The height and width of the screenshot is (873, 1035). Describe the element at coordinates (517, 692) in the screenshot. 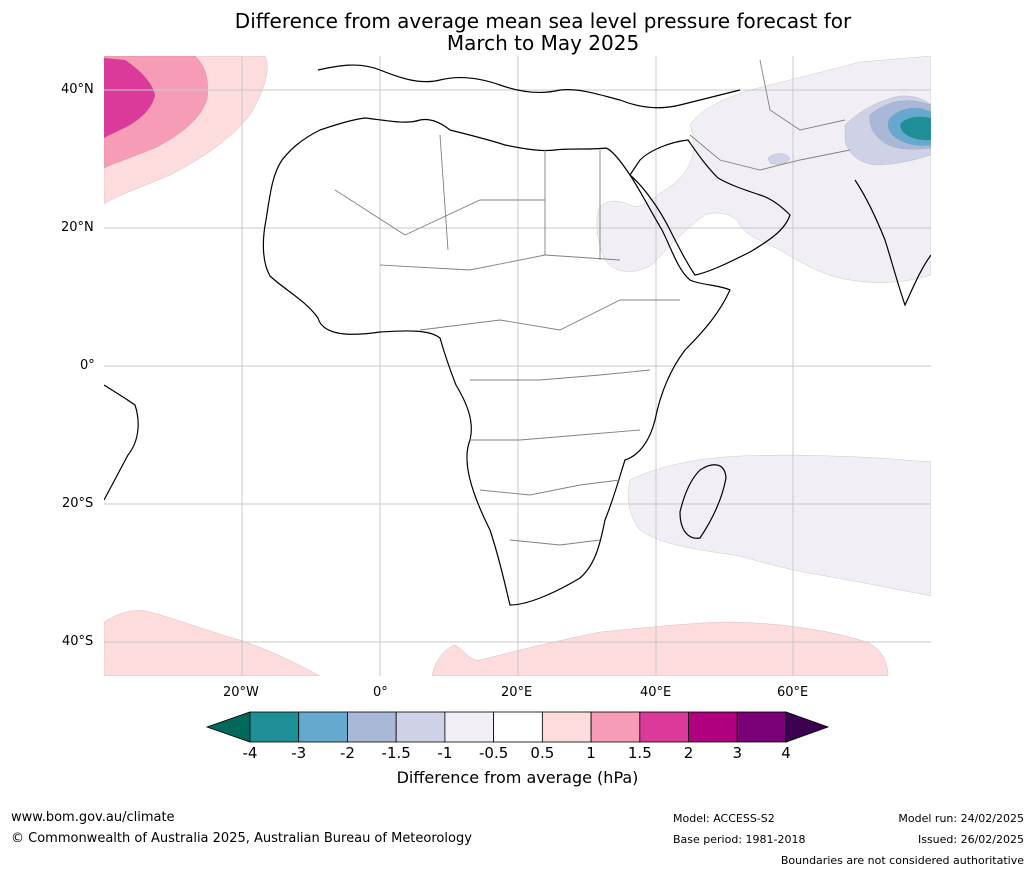

I see `lon-label-20e: 20°E` at that location.